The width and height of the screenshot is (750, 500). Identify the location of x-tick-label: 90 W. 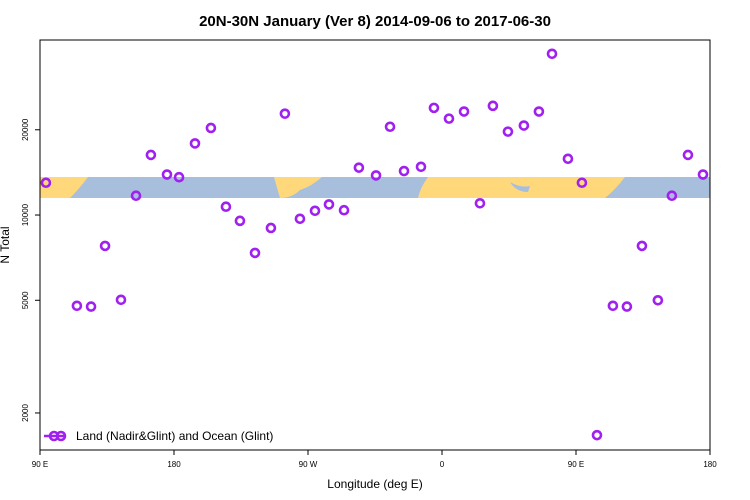
(308, 464).